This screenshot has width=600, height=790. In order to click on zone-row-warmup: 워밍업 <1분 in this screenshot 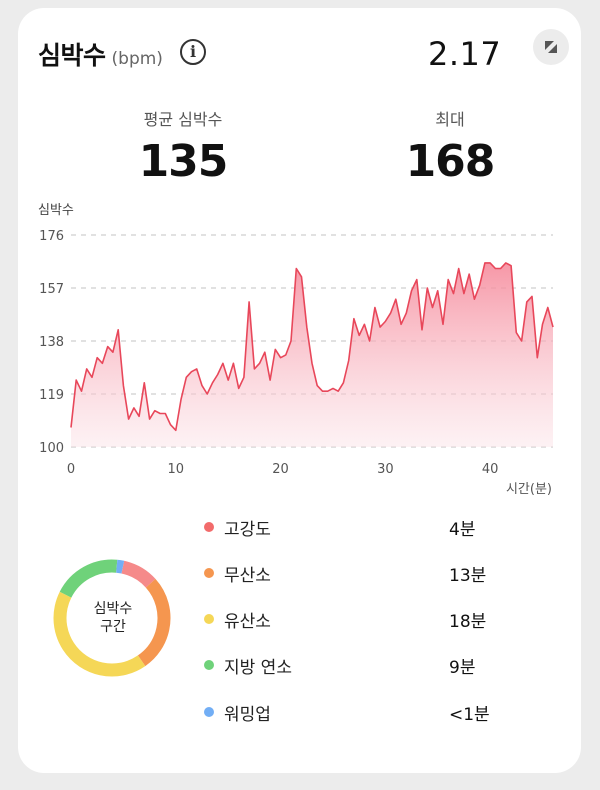, I will do `click(354, 712)`.